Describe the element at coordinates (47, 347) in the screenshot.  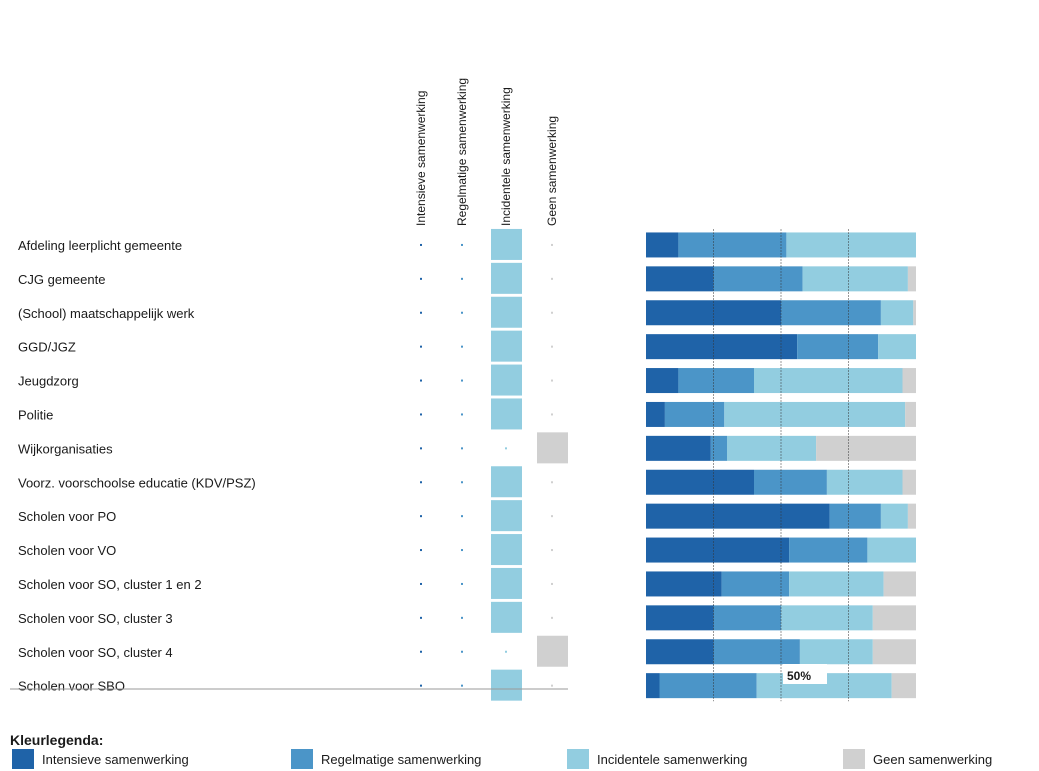
I see `row-label: GGD/JGZ` at that location.